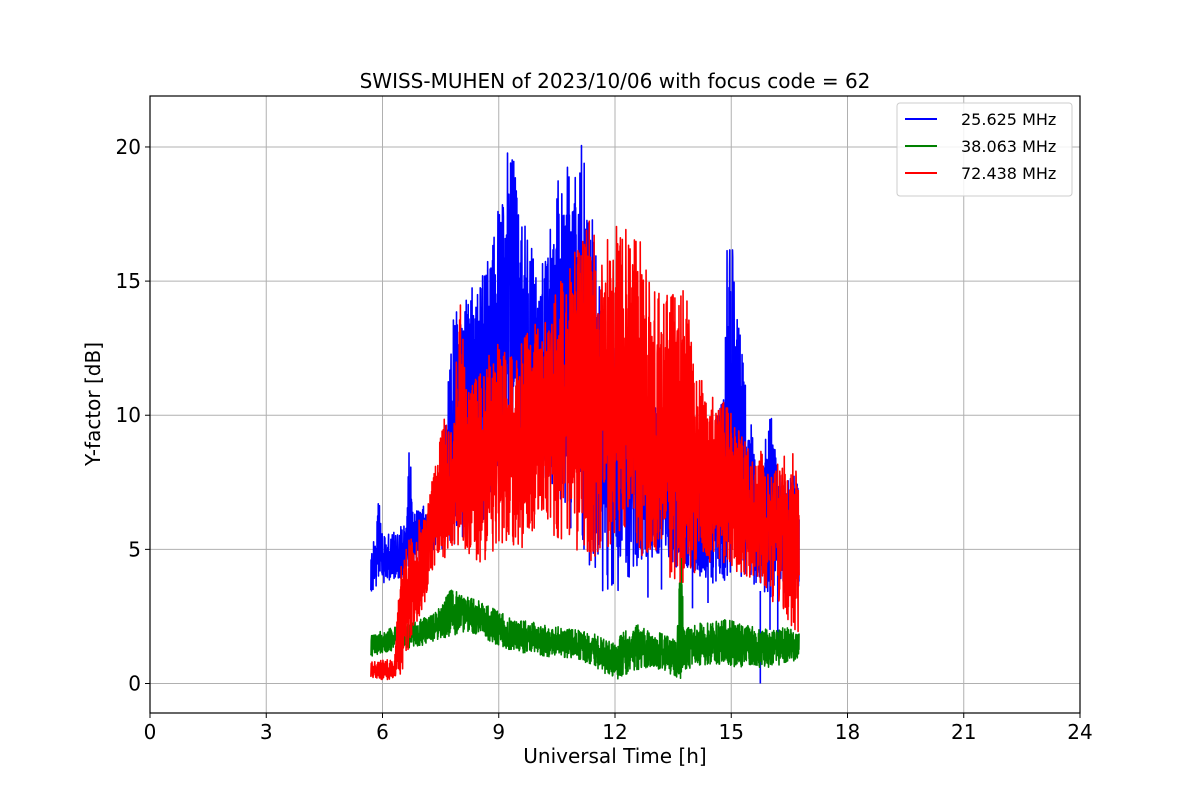  I want to click on y-tick-label: 15, so click(128, 281).